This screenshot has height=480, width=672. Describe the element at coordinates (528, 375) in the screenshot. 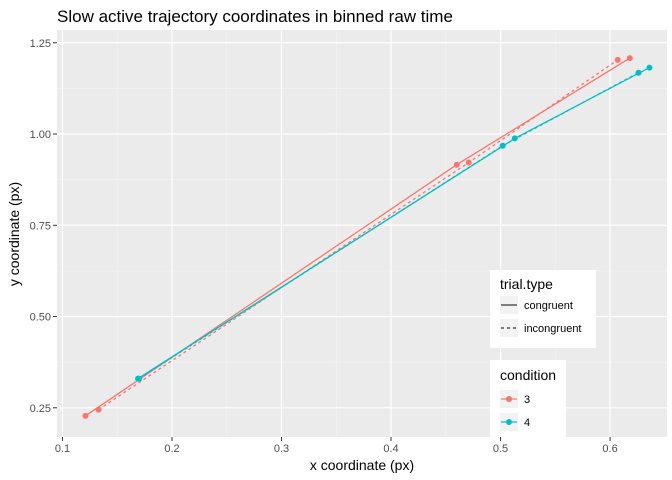

I see `legend-condition-title: condition` at that location.